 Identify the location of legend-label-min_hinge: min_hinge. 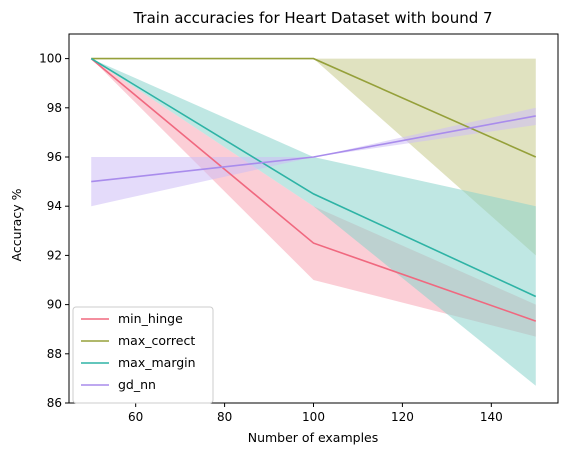
(150, 318).